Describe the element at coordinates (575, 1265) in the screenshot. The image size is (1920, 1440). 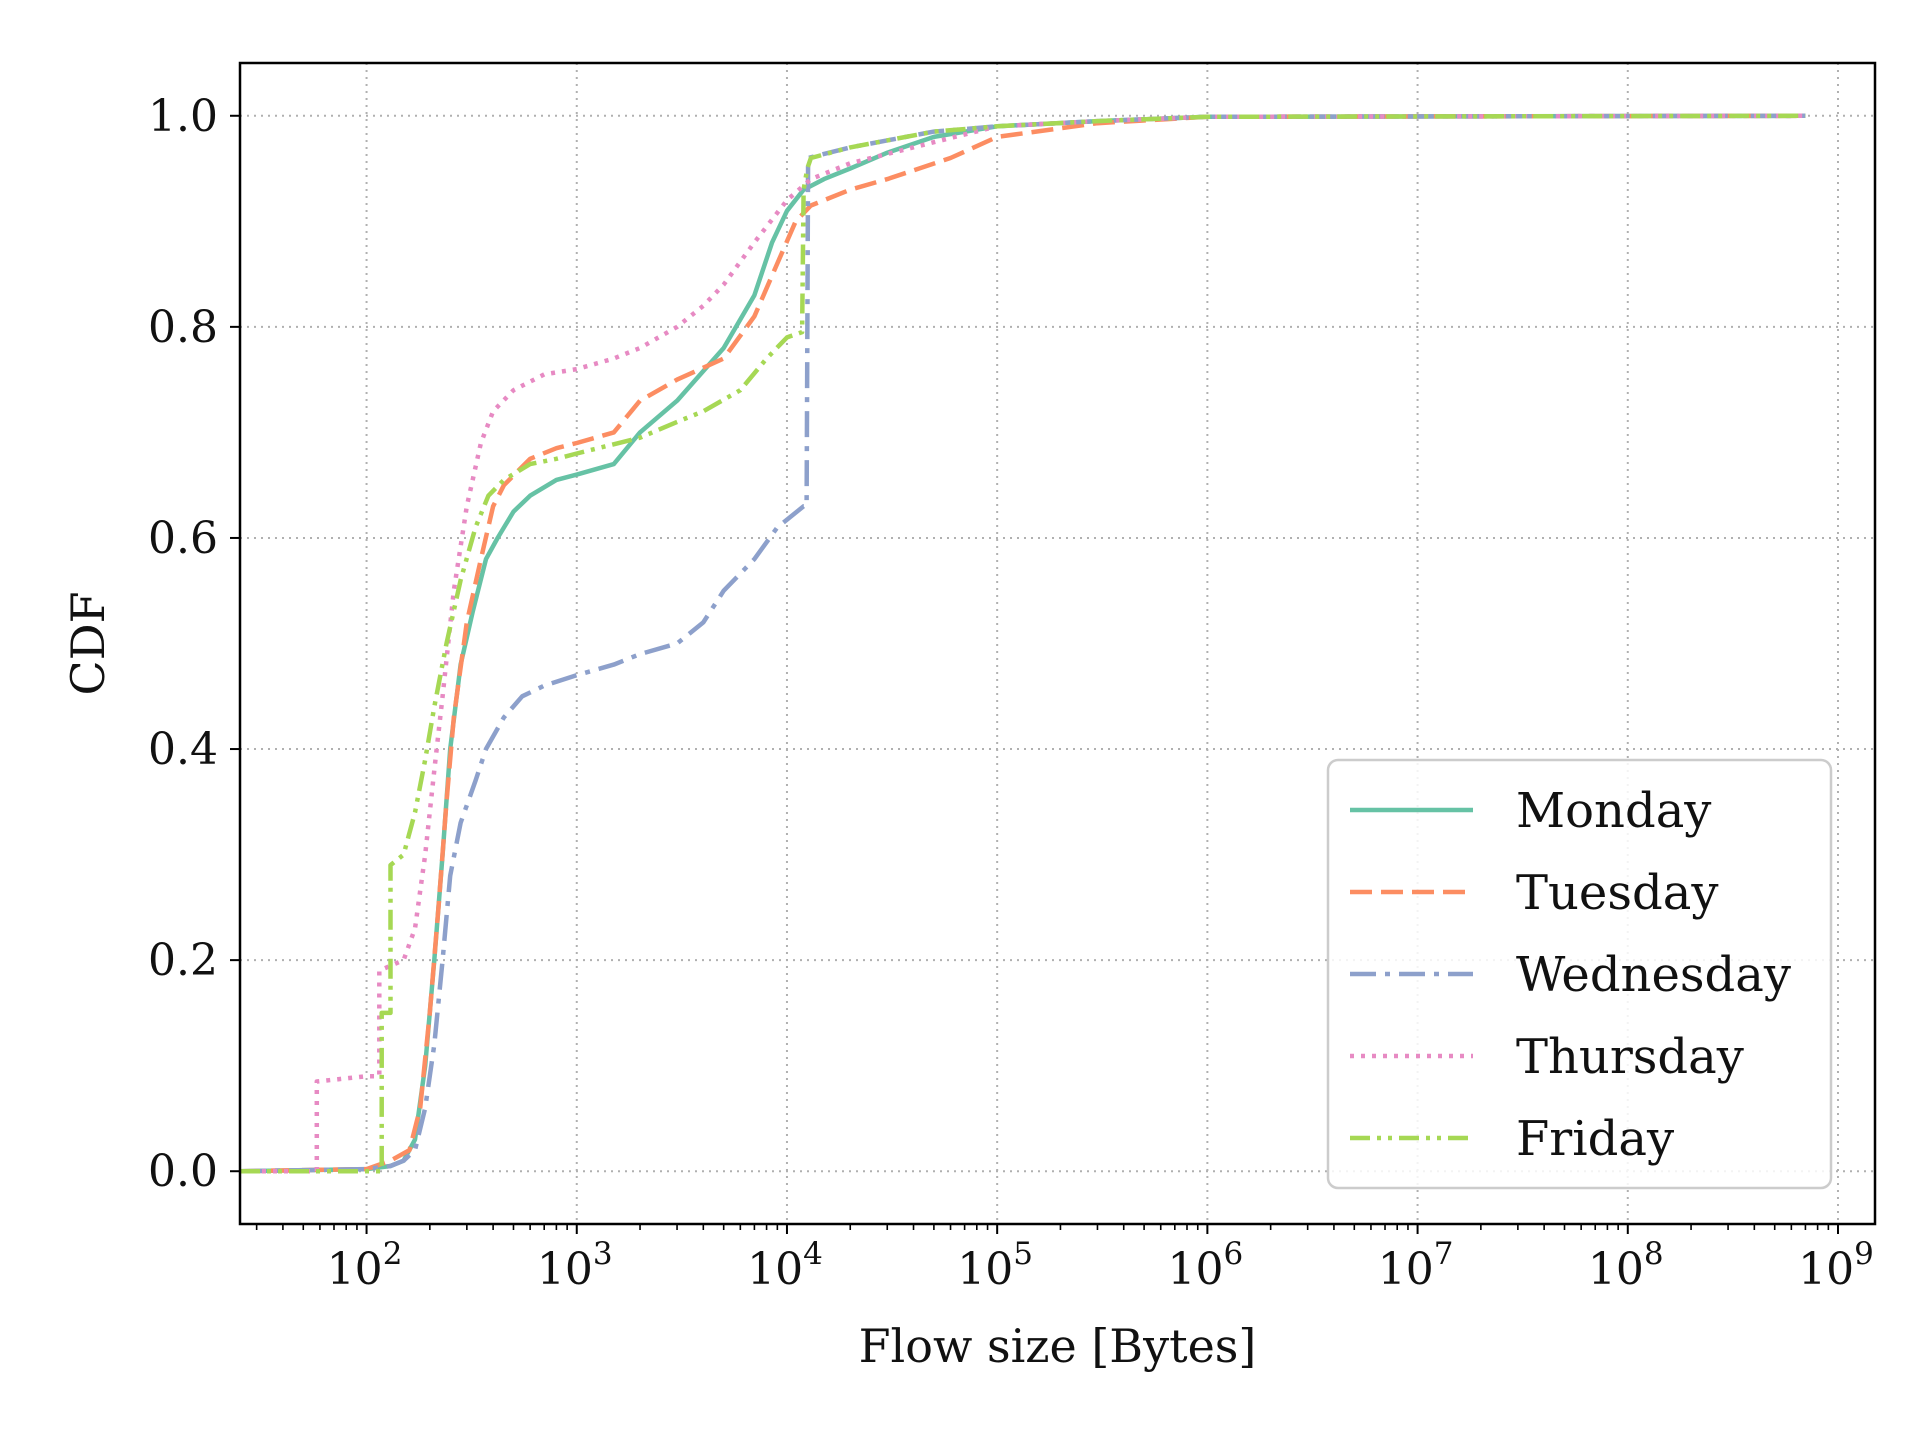
I see `x-tick-label: 10³` at that location.